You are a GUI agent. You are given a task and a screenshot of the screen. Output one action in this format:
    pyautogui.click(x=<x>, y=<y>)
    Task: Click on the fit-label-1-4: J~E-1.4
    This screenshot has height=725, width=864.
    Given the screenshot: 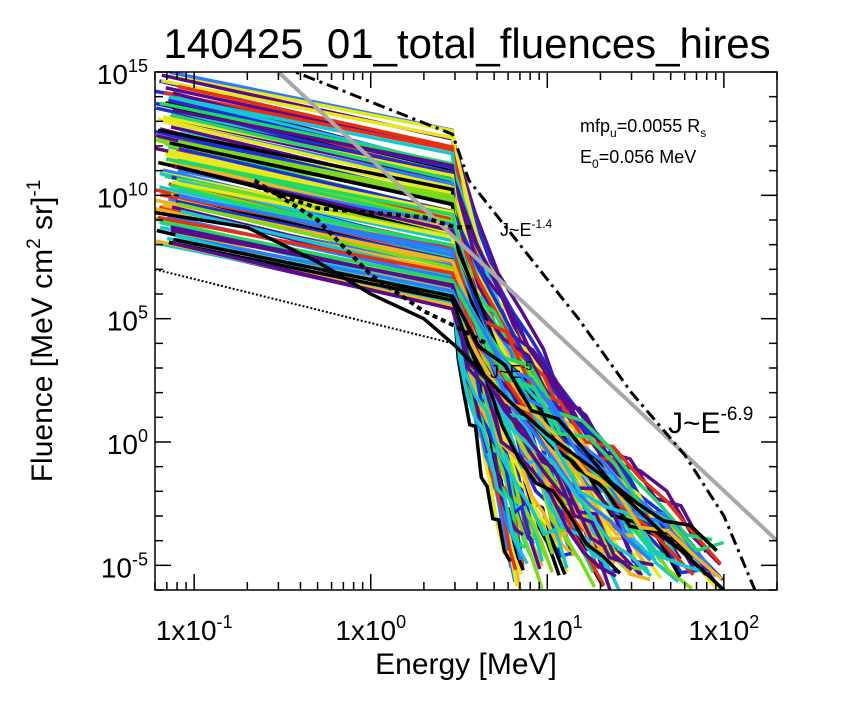 What is the action you would take?
    pyautogui.click(x=526, y=228)
    